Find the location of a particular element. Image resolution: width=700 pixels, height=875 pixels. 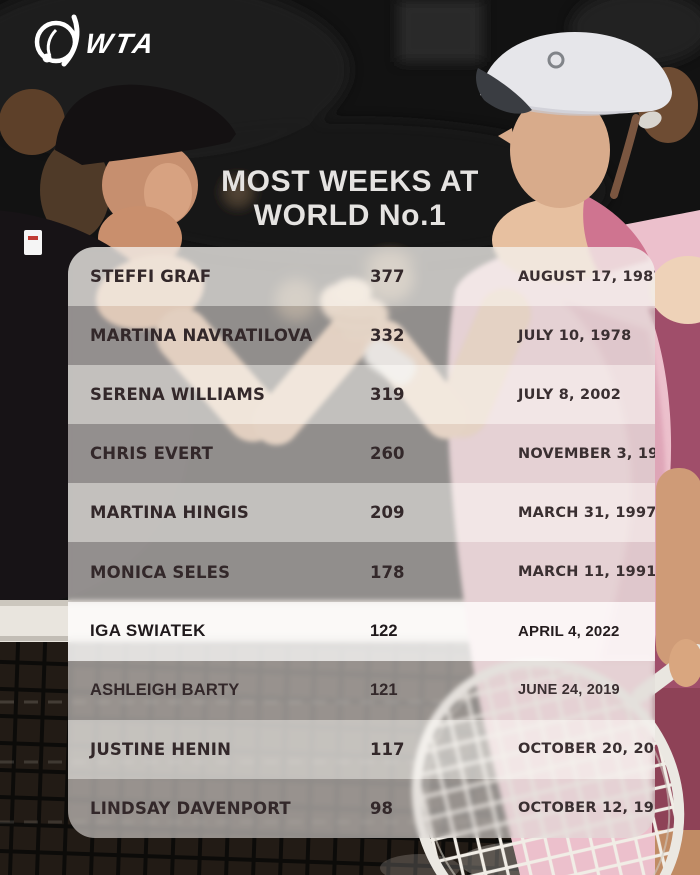

player-name: JUSTINE HENIN is located at coordinates (161, 749).